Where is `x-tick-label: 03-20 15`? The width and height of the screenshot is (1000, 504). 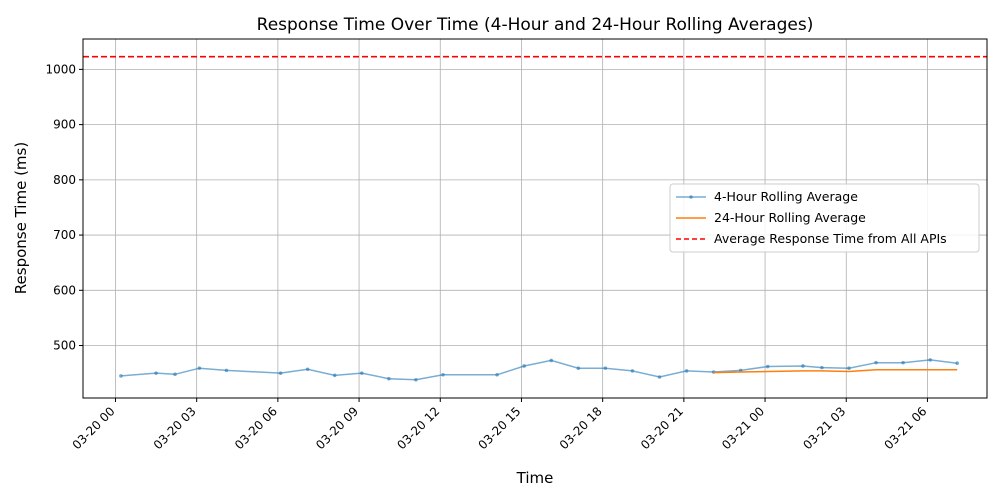
x-tick-label: 03-20 15 is located at coordinates (500, 428).